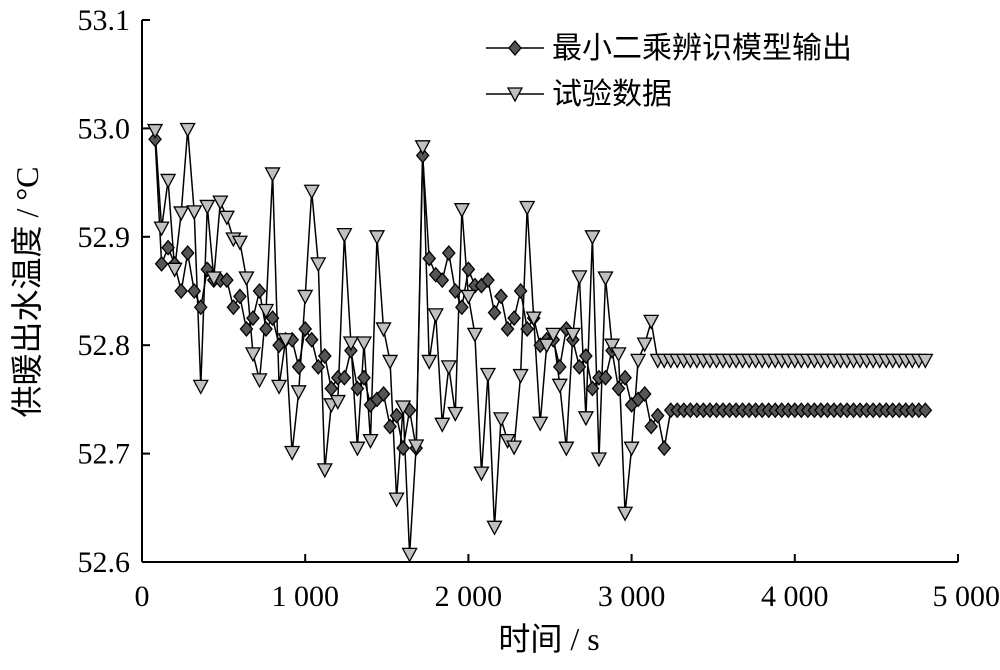 The height and width of the screenshot is (670, 1000). What do you see at coordinates (104, 454) in the screenshot?
I see `y-tick-label: 52.7` at bounding box center [104, 454].